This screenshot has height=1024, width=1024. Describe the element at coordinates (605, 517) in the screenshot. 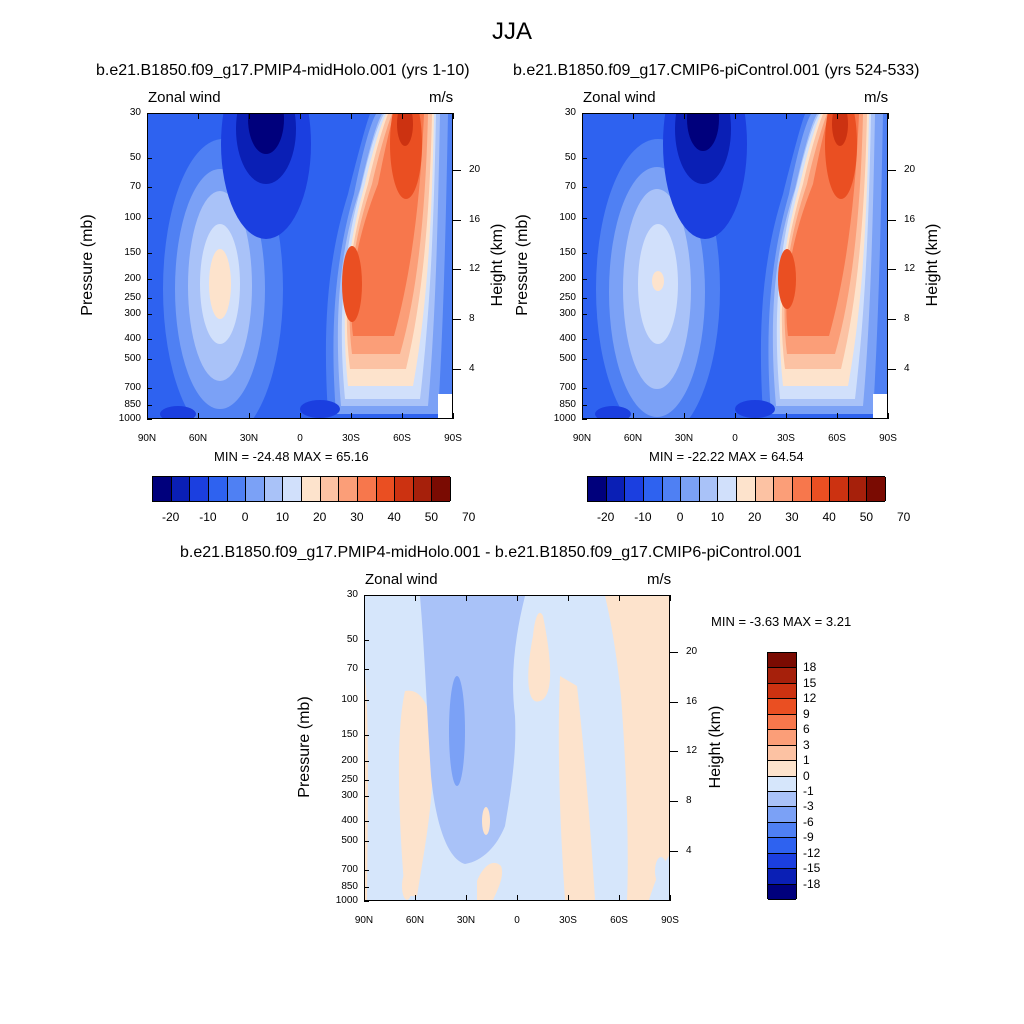

I see `colorbar-tick-label: -20` at that location.